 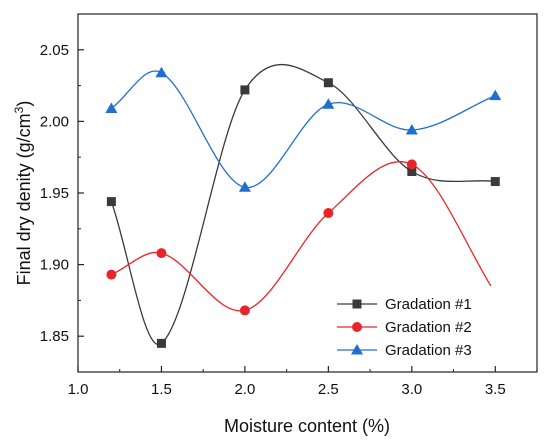 I want to click on y-tick-label: 1.95, so click(x=54, y=193).